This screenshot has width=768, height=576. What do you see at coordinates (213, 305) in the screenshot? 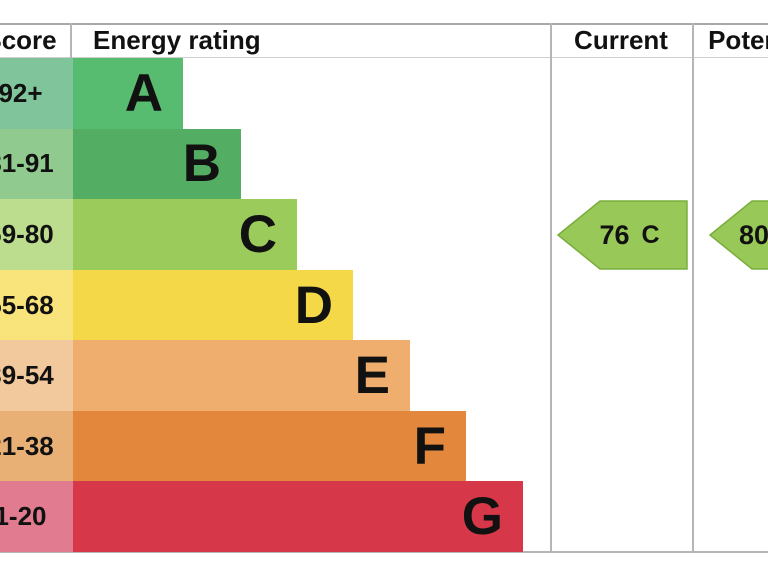
I see `band-bar: D` at bounding box center [213, 305].